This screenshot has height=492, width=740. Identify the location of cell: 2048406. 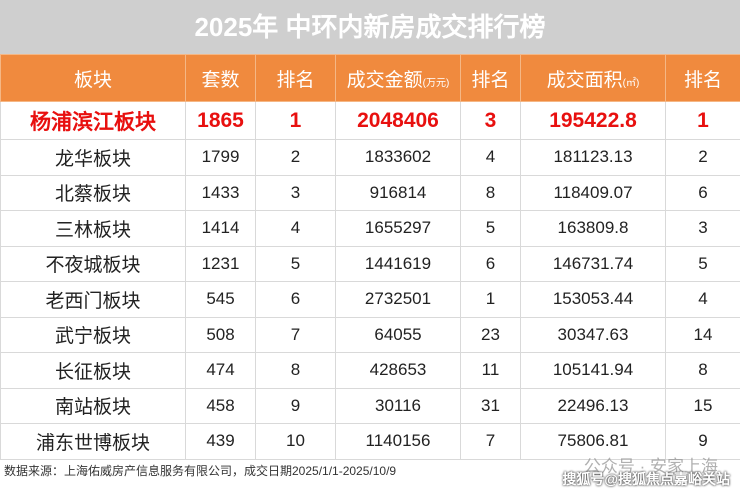
(398, 120).